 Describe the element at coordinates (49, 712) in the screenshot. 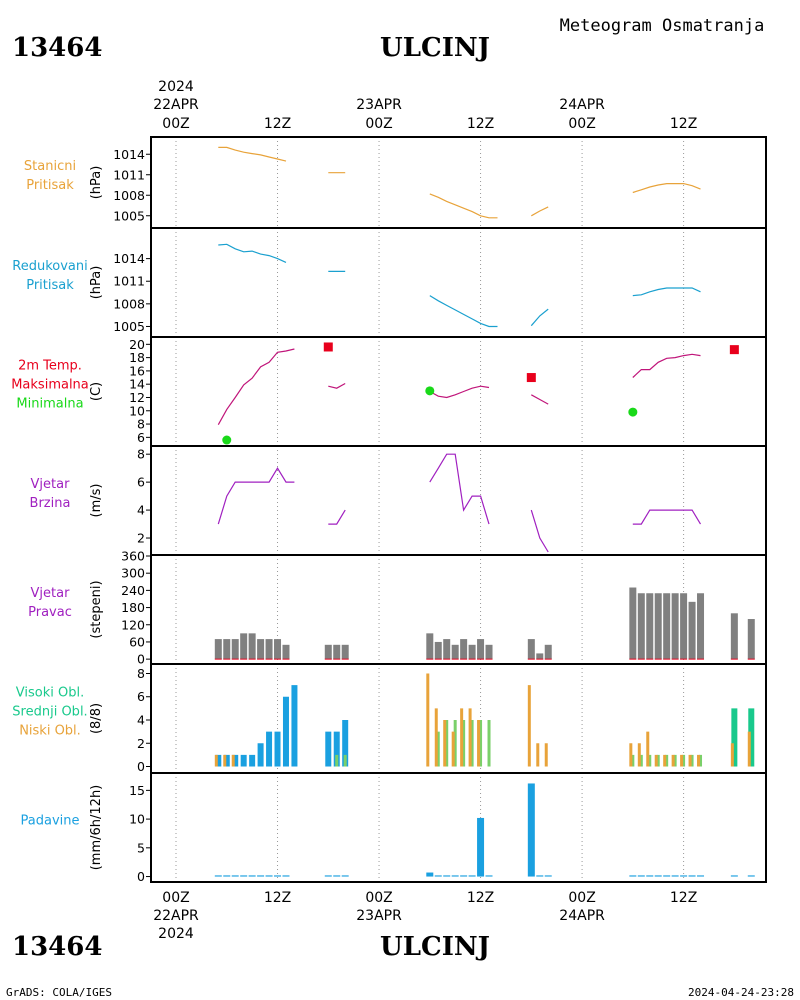

I see `panel-label: Srednji Obl.` at that location.